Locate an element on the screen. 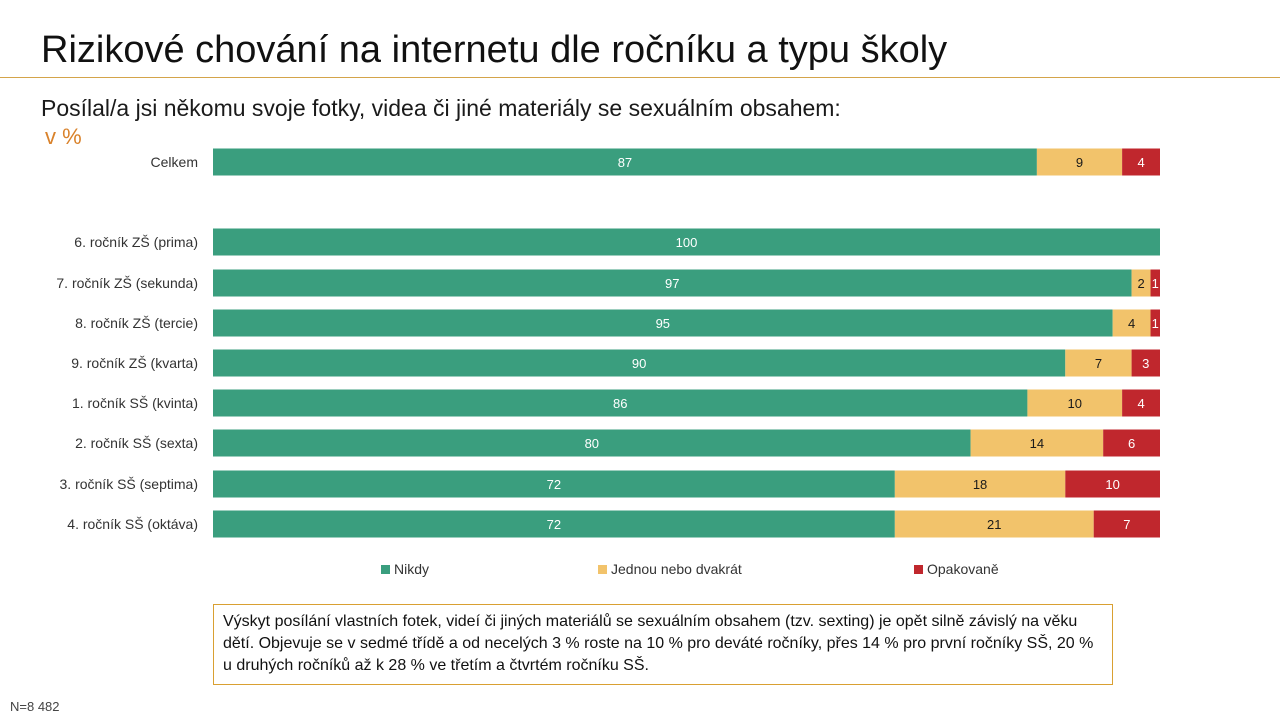 Image resolution: width=1280 pixels, height=720 pixels. bar-opakovane-2-rocnik-ss-sexta is located at coordinates (1131, 443).